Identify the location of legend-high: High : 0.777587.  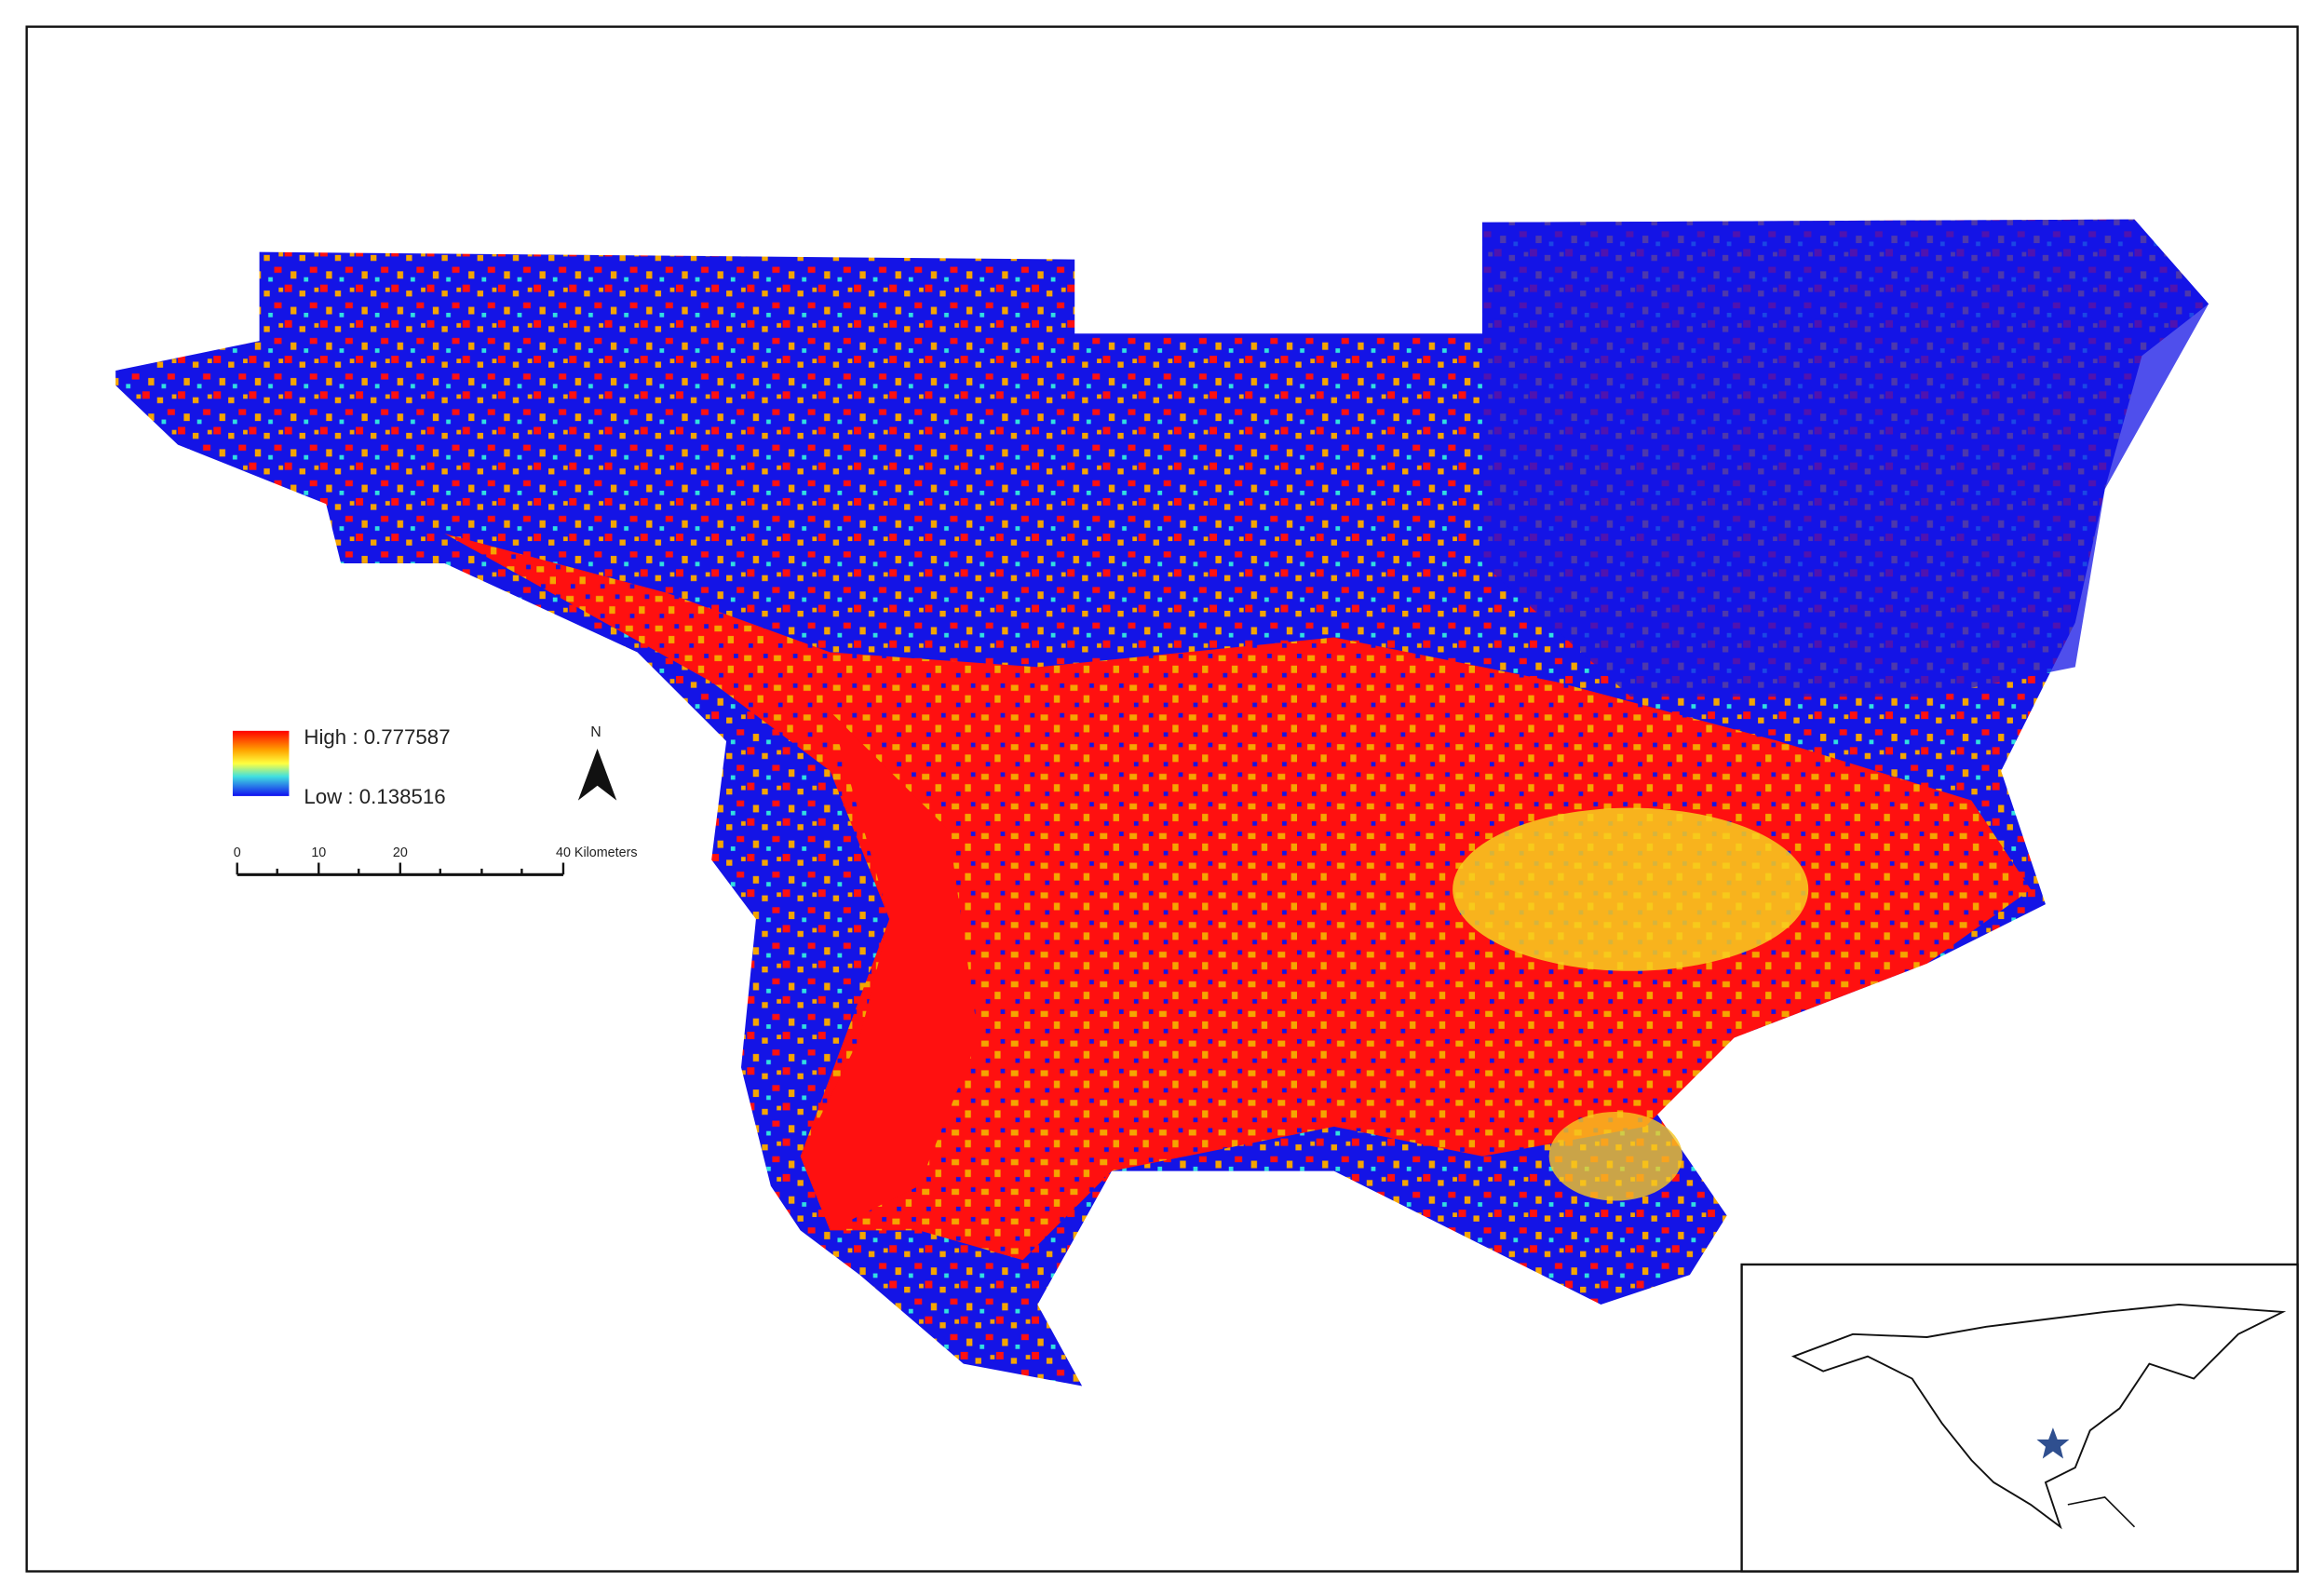
(377, 737).